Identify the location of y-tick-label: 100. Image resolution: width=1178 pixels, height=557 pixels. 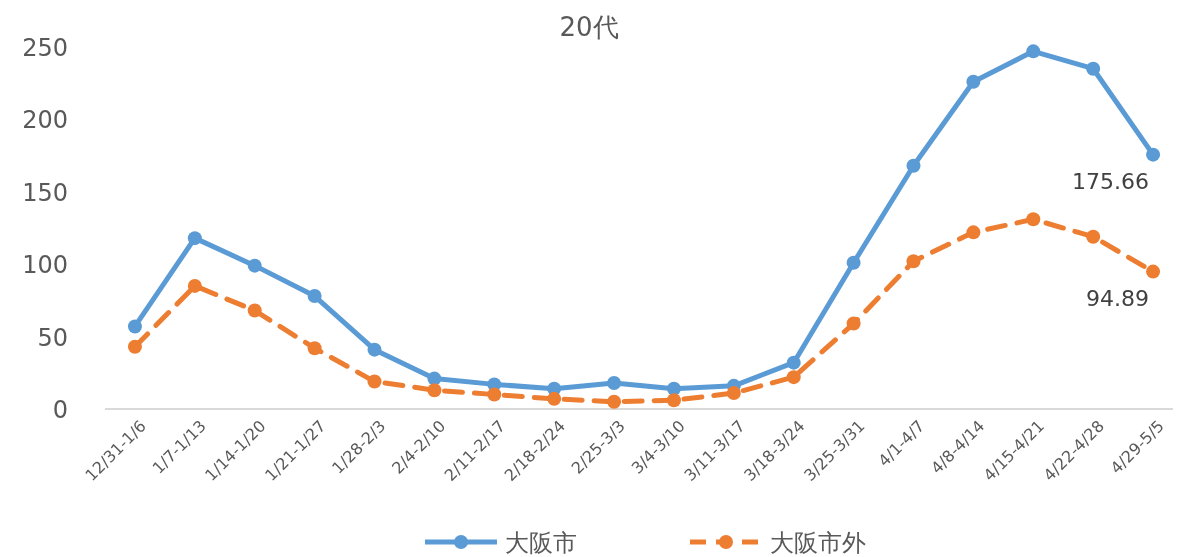
(45, 265).